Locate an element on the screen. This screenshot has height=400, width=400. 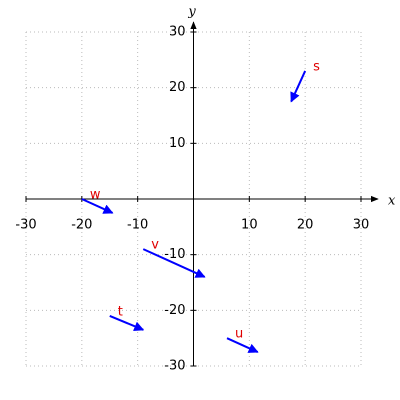
x-tick-label: 20 is located at coordinates (305, 225).